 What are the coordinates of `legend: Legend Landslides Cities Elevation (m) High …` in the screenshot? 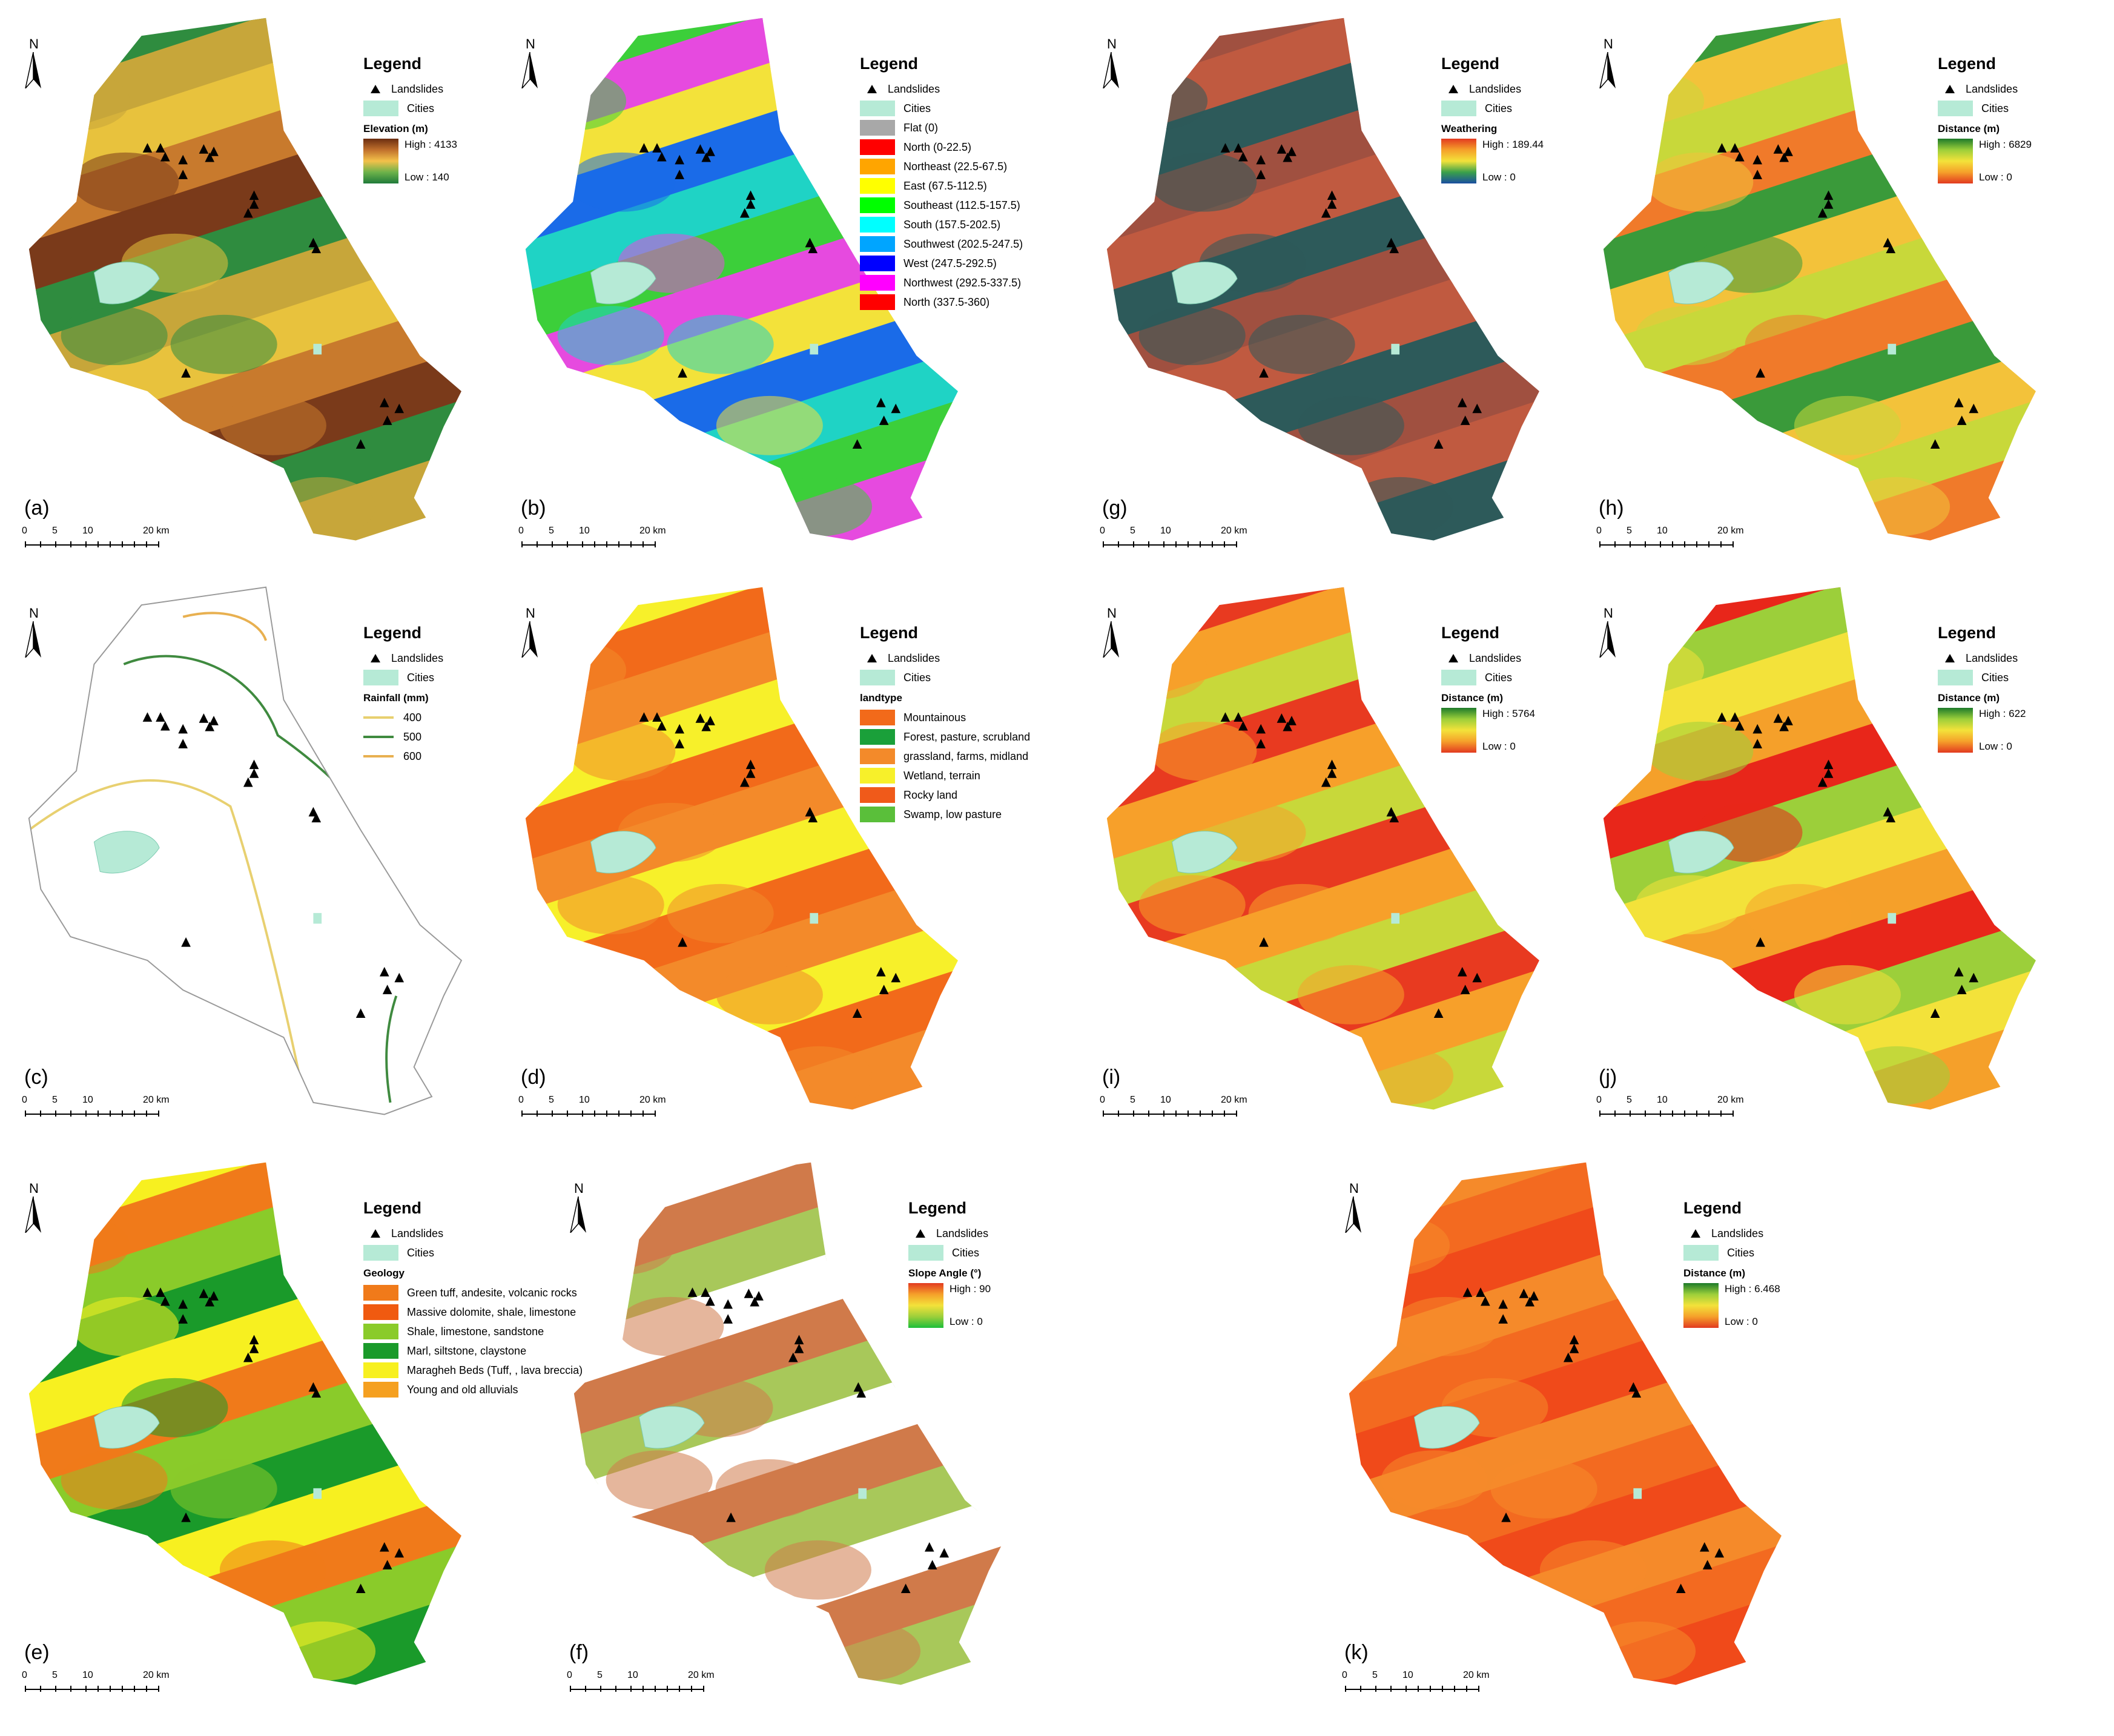 It's located at (433, 118).